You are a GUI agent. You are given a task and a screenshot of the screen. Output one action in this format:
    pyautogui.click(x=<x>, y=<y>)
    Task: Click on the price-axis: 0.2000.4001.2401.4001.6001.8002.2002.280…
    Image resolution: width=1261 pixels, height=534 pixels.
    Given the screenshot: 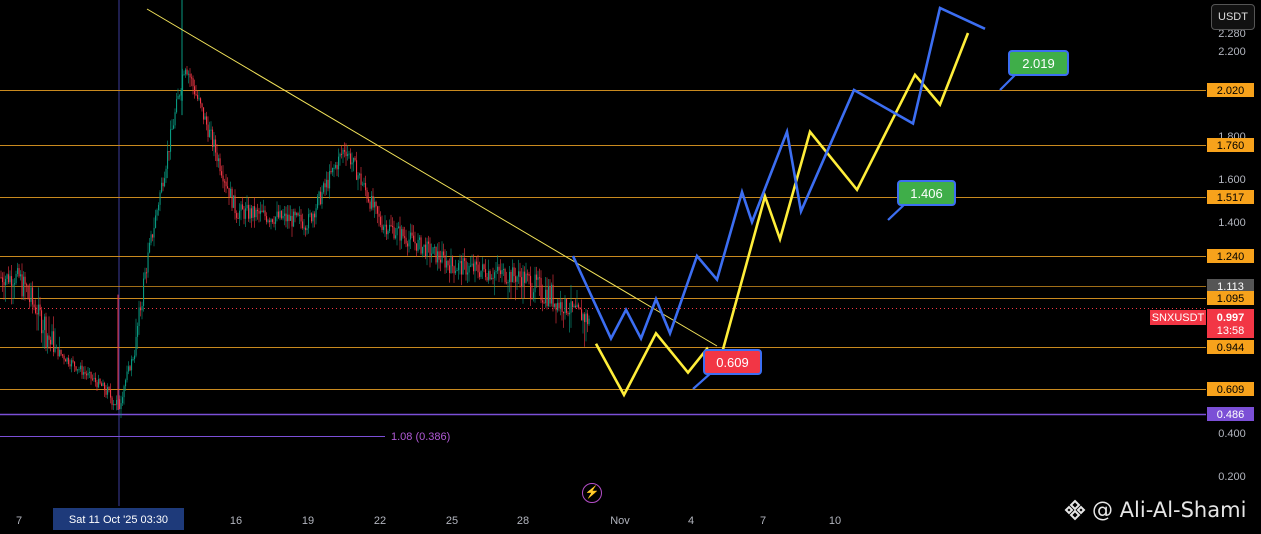 What is the action you would take?
    pyautogui.click(x=1202, y=255)
    